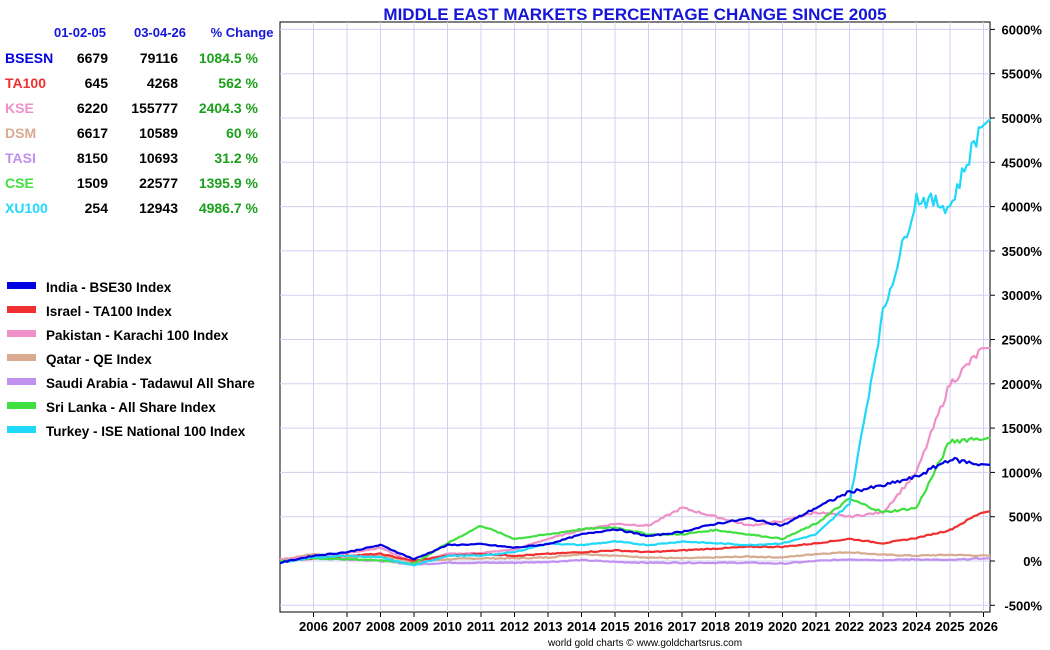 The image size is (1050, 650). Describe the element at coordinates (1022, 340) in the screenshot. I see `y-tick-label: 2500%` at that location.